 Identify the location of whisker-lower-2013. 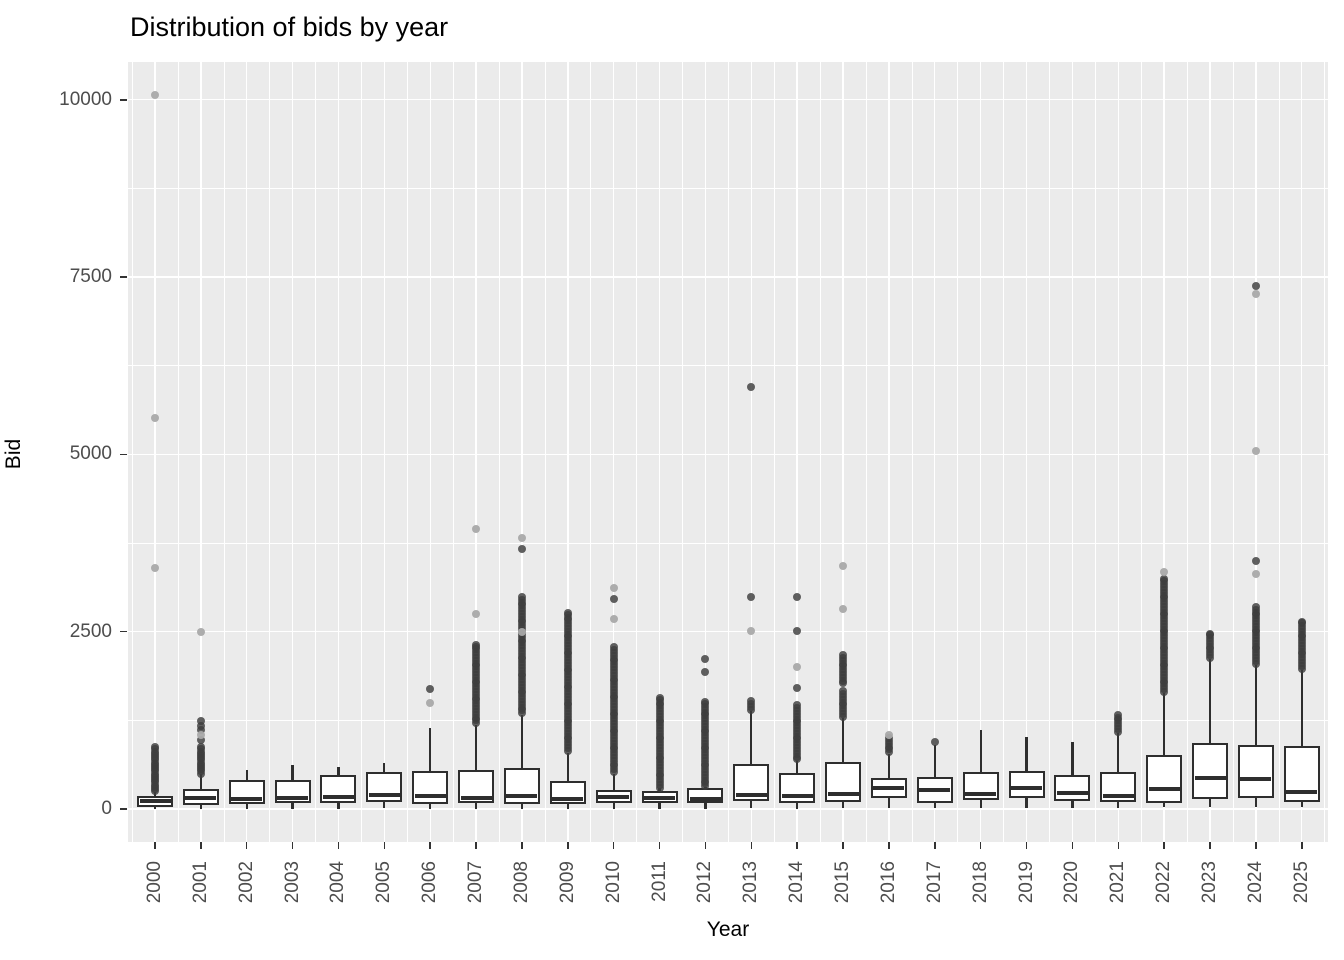
(751, 804).